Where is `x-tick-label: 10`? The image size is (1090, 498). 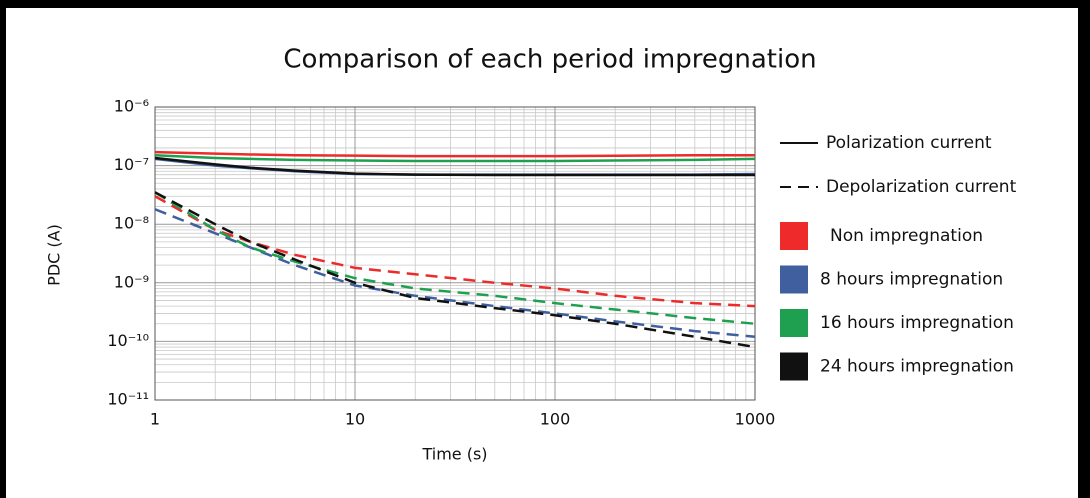 x-tick-label: 10 is located at coordinates (355, 419).